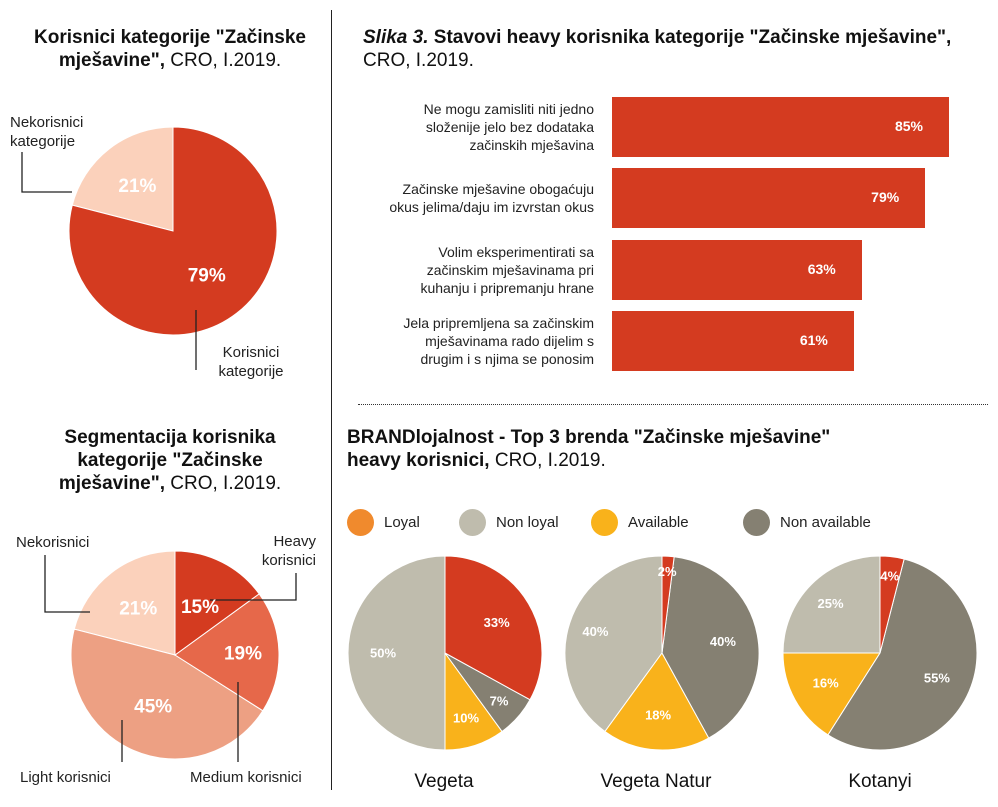 The image size is (998, 807). Describe the element at coordinates (813, 340) in the screenshot. I see `bar-value-4: 61%` at that location.